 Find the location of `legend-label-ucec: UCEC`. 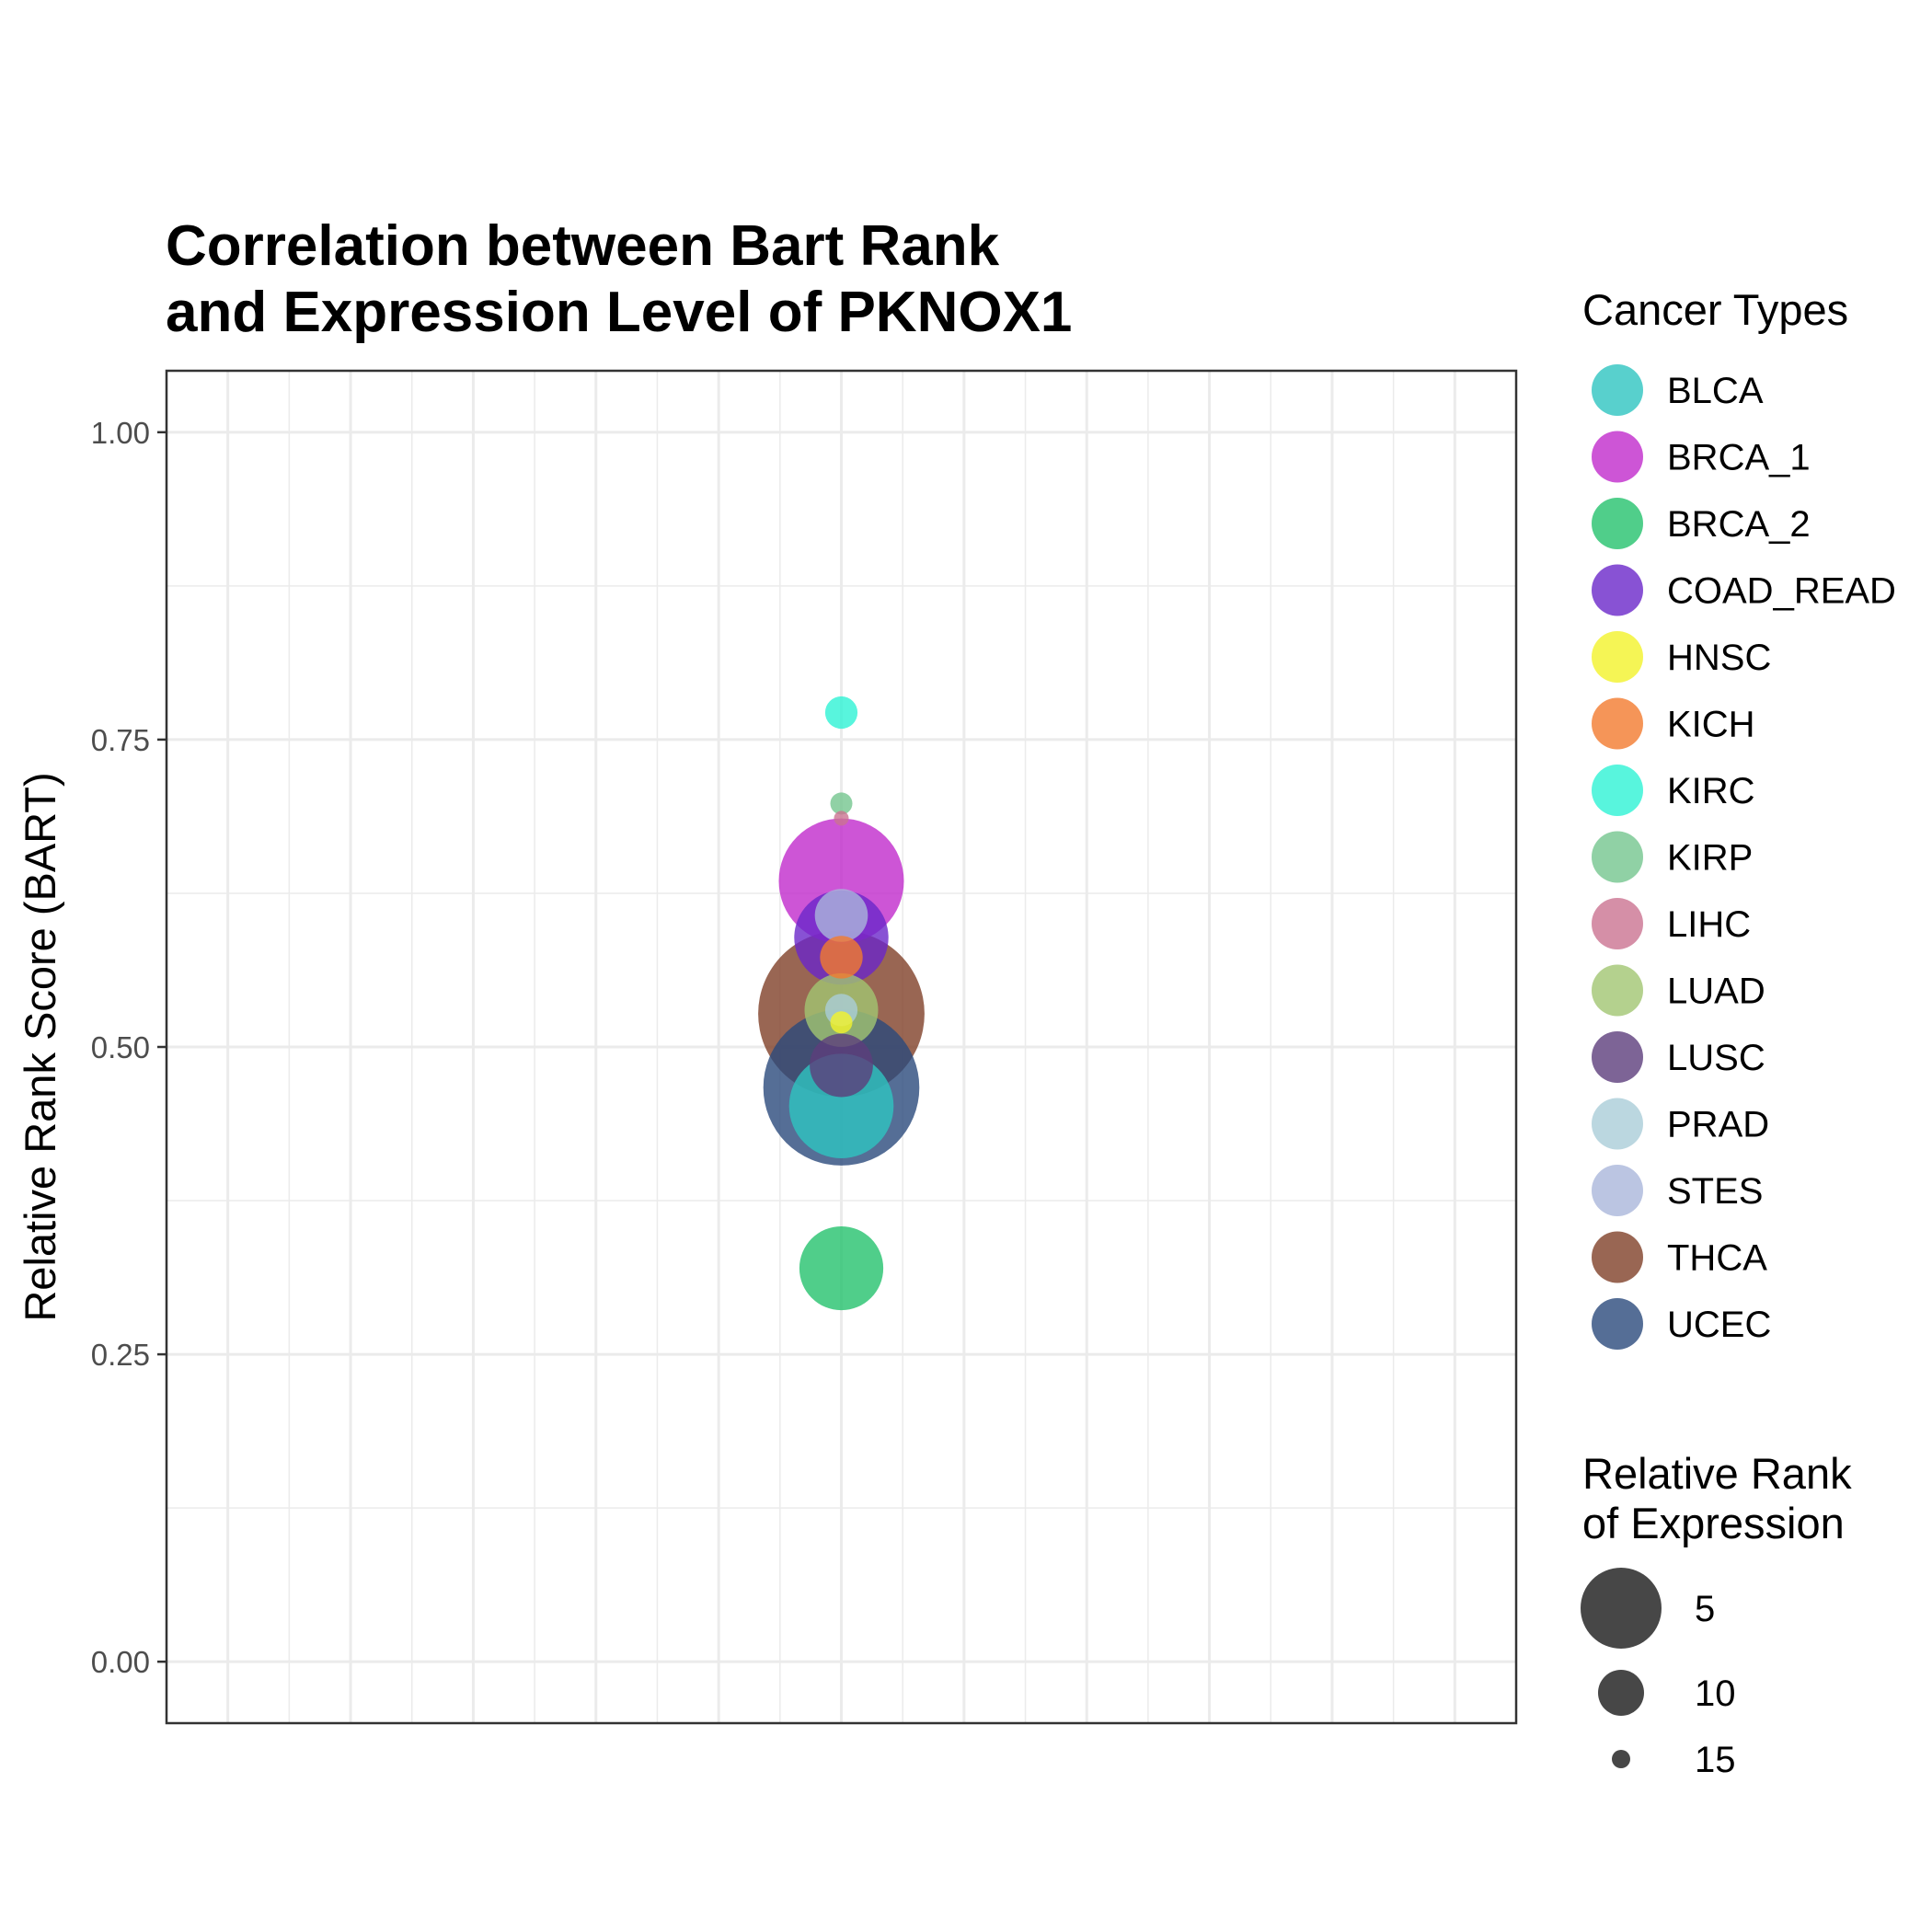

legend-label-ucec: UCEC is located at coordinates (1719, 1325).